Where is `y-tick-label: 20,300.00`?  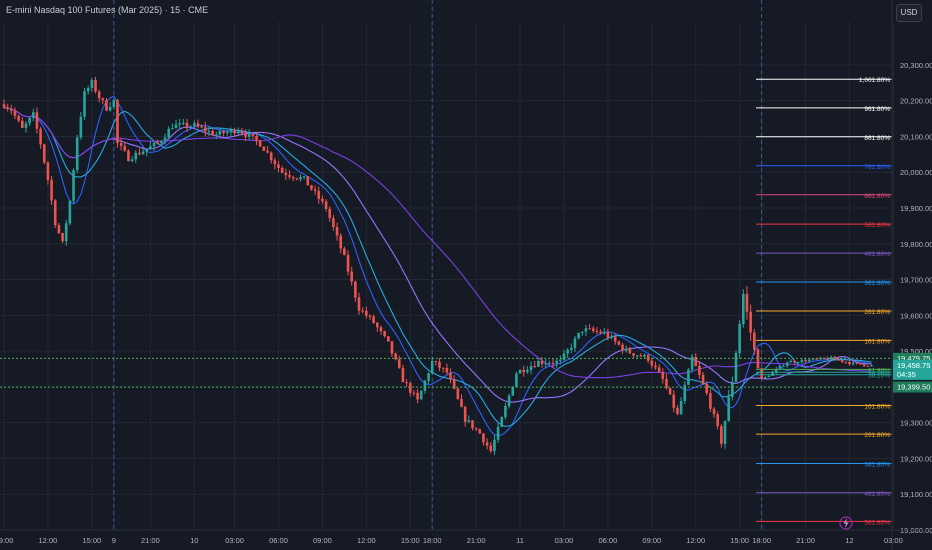
y-tick-label: 20,300.00 is located at coordinates (916, 65).